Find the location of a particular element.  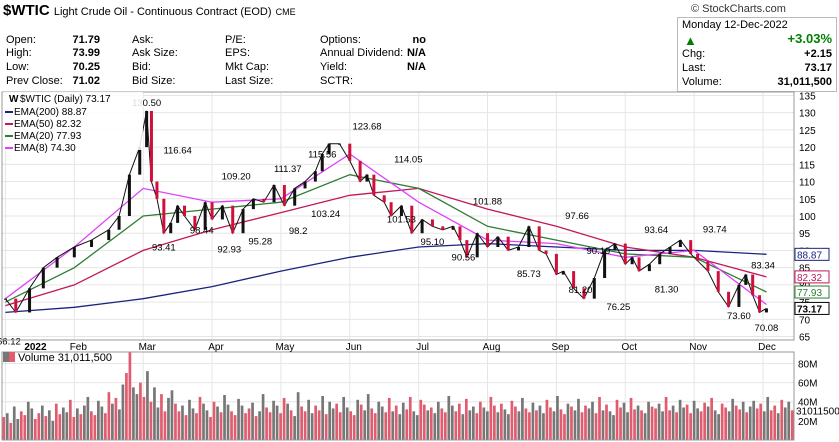

x-tick-label: Dec is located at coordinates (767, 347).